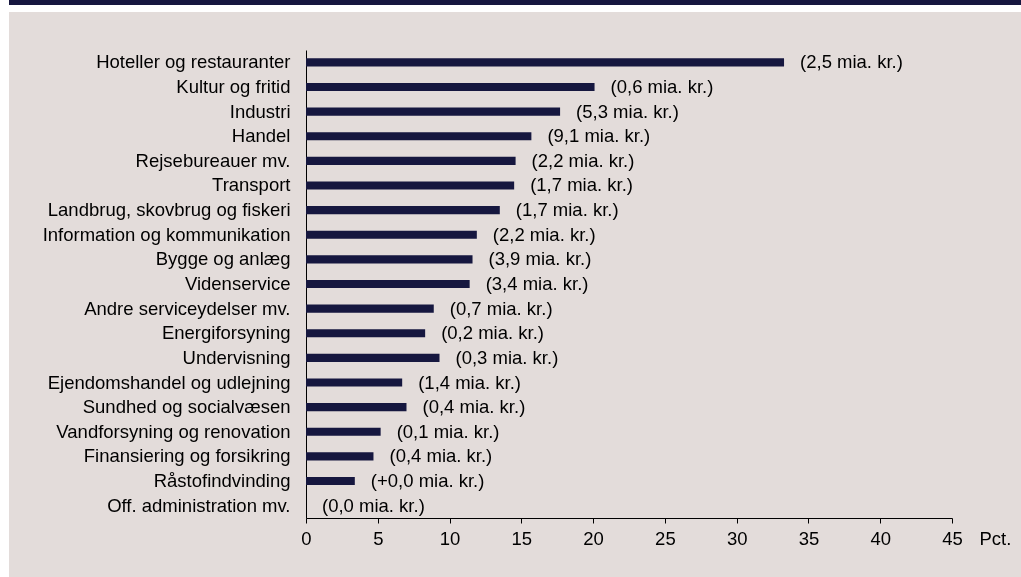  I want to click on y-tick-label: Energiforsyning, so click(226, 333).